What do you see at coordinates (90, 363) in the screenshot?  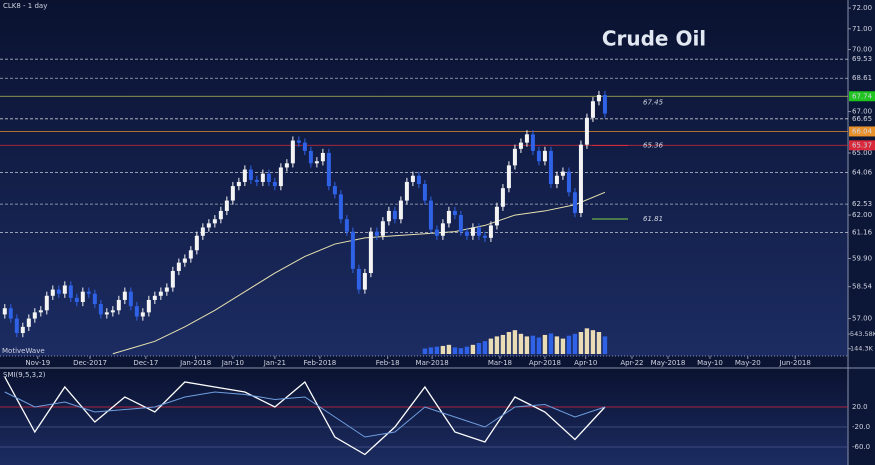 I see `x-tick-label: Dec-2017` at bounding box center [90, 363].